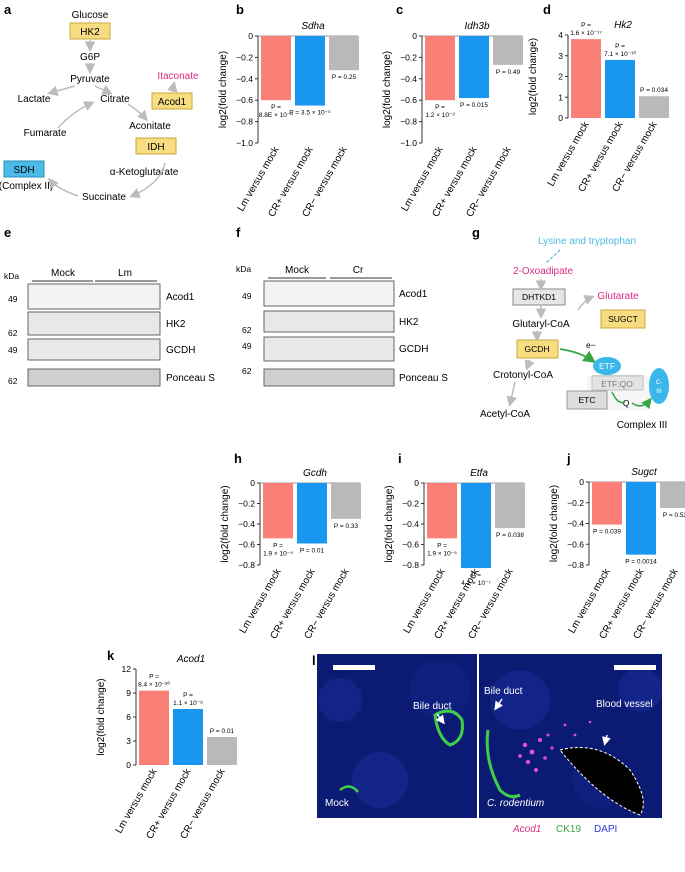  Describe the element at coordinates (172, 101) in the screenshot. I see `acod1-box` at that location.